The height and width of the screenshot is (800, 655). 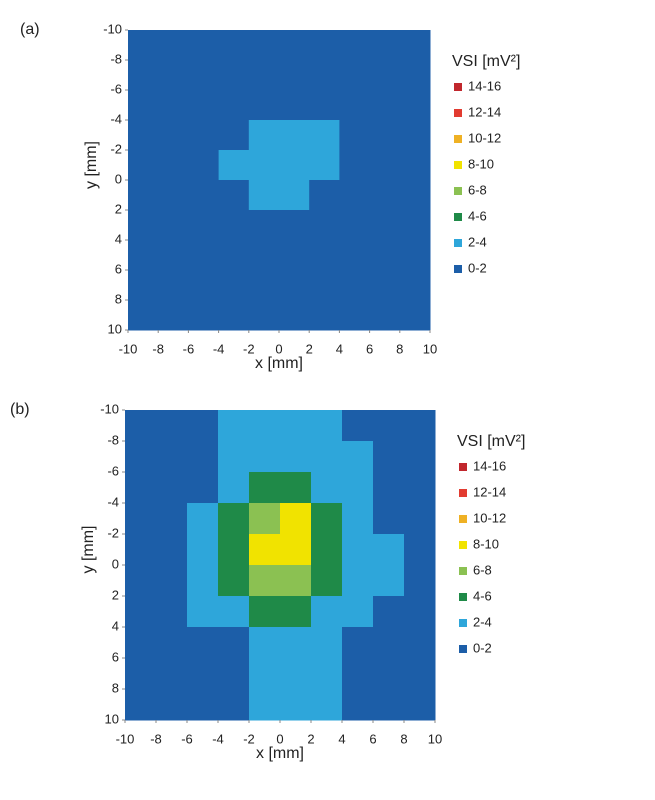 What do you see at coordinates (482, 647) in the screenshot?
I see `legend-label: 0-2` at bounding box center [482, 647].